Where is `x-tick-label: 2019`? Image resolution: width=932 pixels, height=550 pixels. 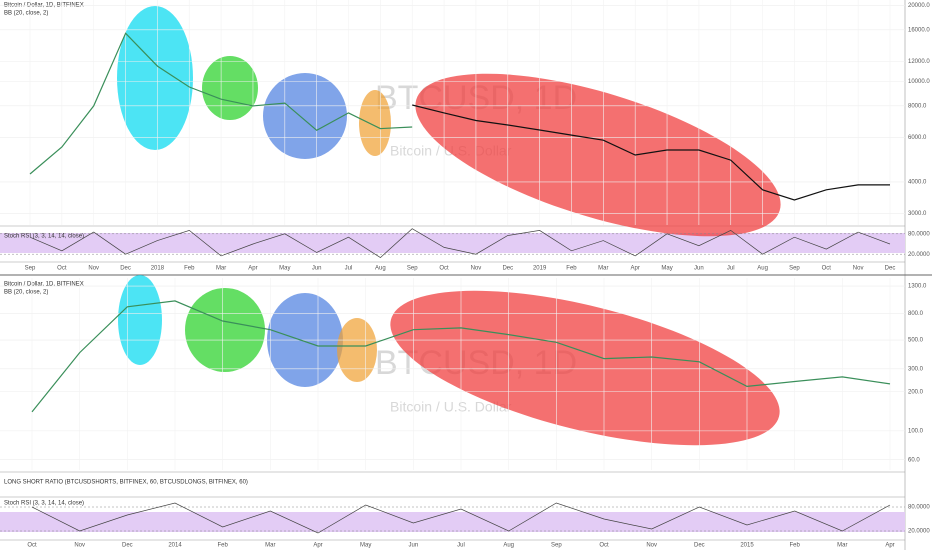
x-tick-label: 2019 is located at coordinates (540, 269).